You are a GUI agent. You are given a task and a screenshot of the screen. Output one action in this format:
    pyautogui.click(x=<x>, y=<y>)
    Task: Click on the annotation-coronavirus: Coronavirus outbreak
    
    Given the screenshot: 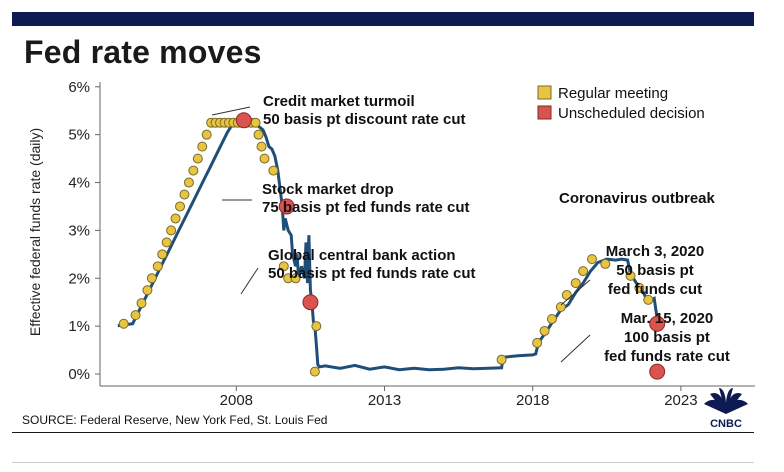 What is the action you would take?
    pyautogui.click(x=637, y=198)
    